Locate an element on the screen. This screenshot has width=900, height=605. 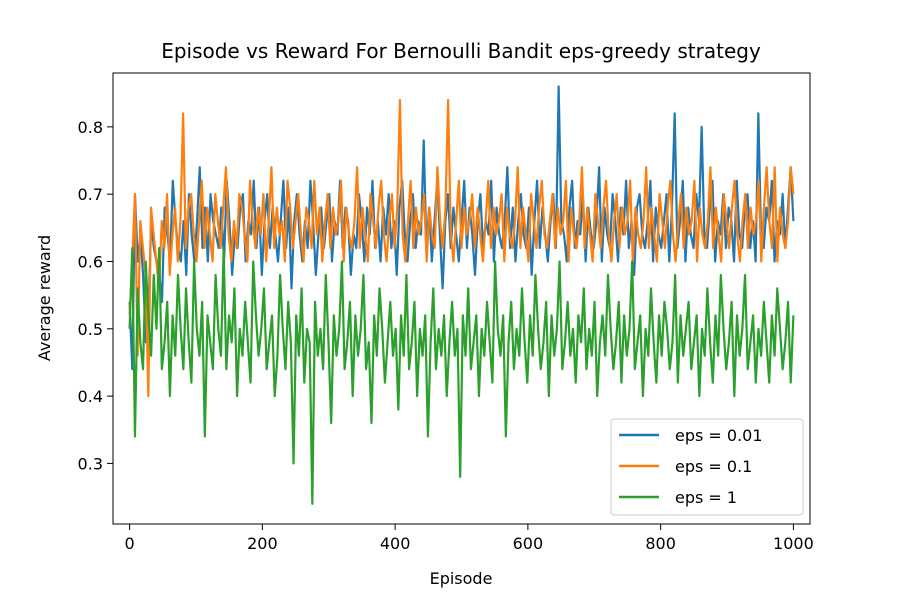
x-tick-label: 1000 is located at coordinates (793, 543).